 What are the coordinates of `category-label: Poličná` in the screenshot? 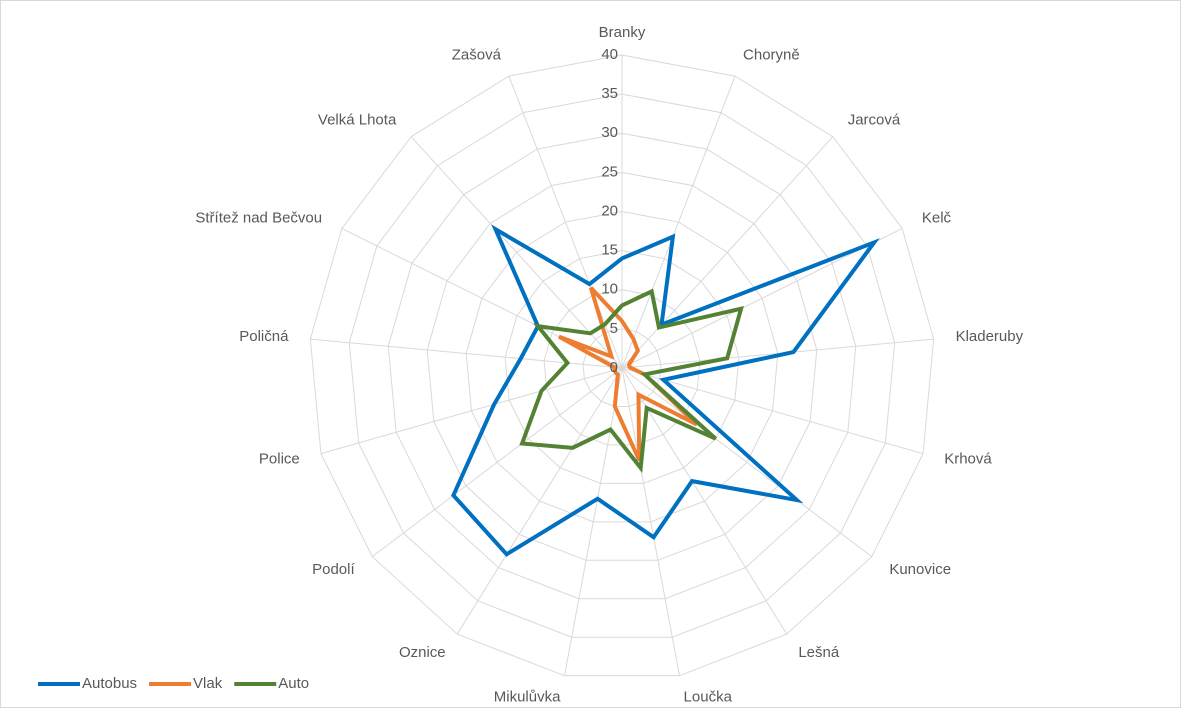 It's located at (264, 336).